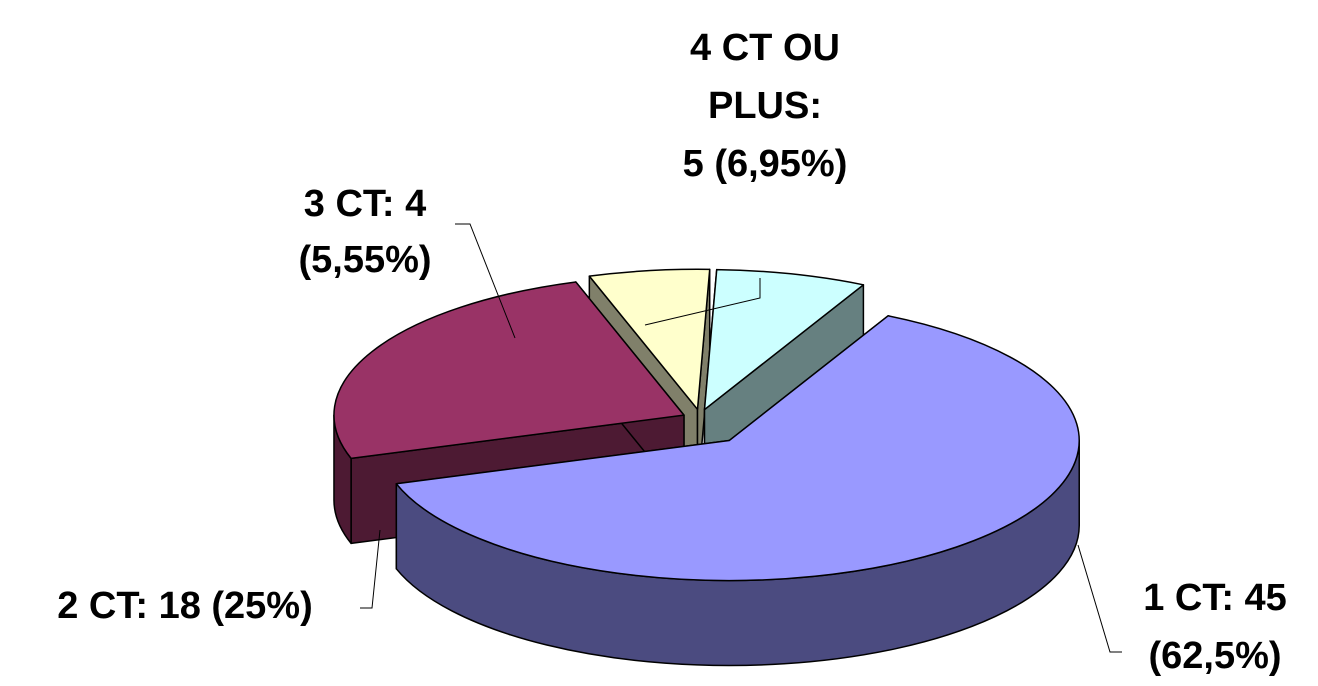 The image size is (1318, 686). What do you see at coordinates (365, 204) in the screenshot?
I see `data-label: 3 CT: 4` at bounding box center [365, 204].